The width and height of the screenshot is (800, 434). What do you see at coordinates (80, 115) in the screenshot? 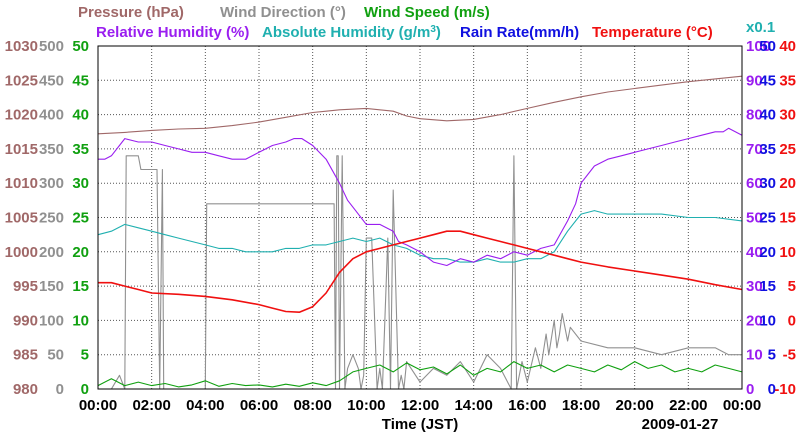
I see `y-tick-label-wind-speed: 40` at bounding box center [80, 115].